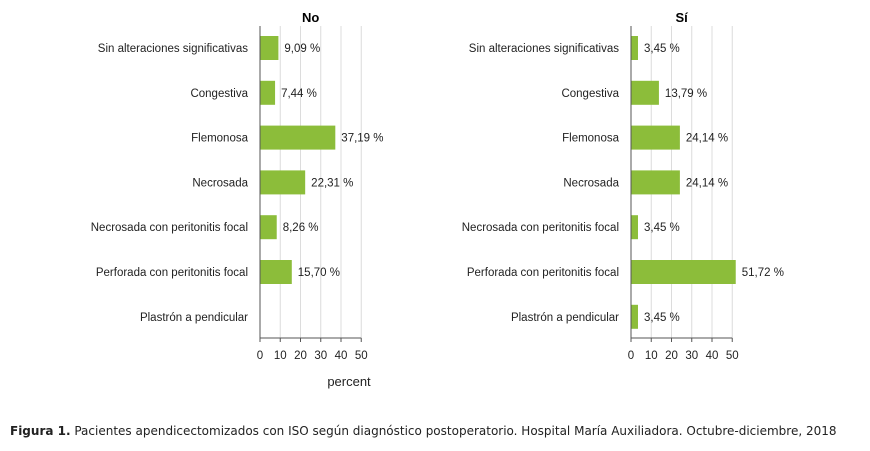  I want to click on panel-title: No, so click(310, 17).